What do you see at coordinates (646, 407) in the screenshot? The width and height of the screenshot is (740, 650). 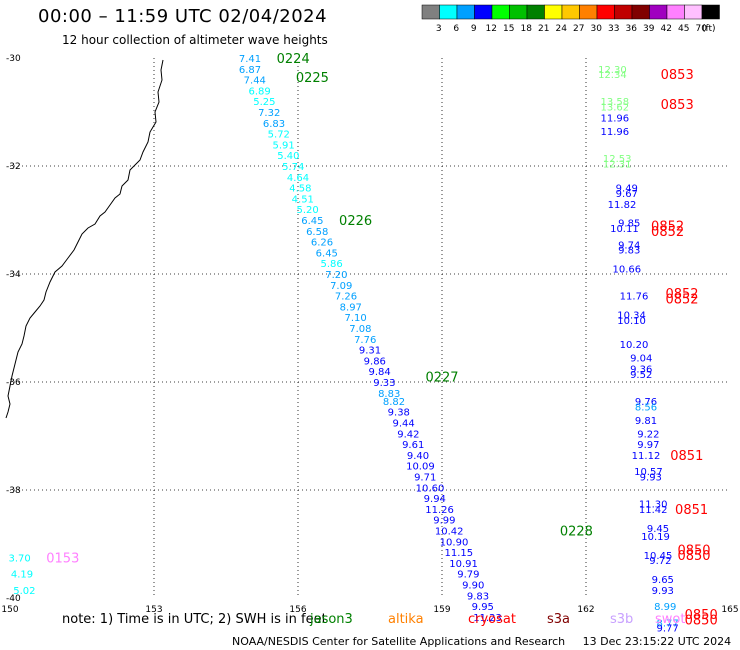 I see `wave-reading: 8.56` at bounding box center [646, 407].